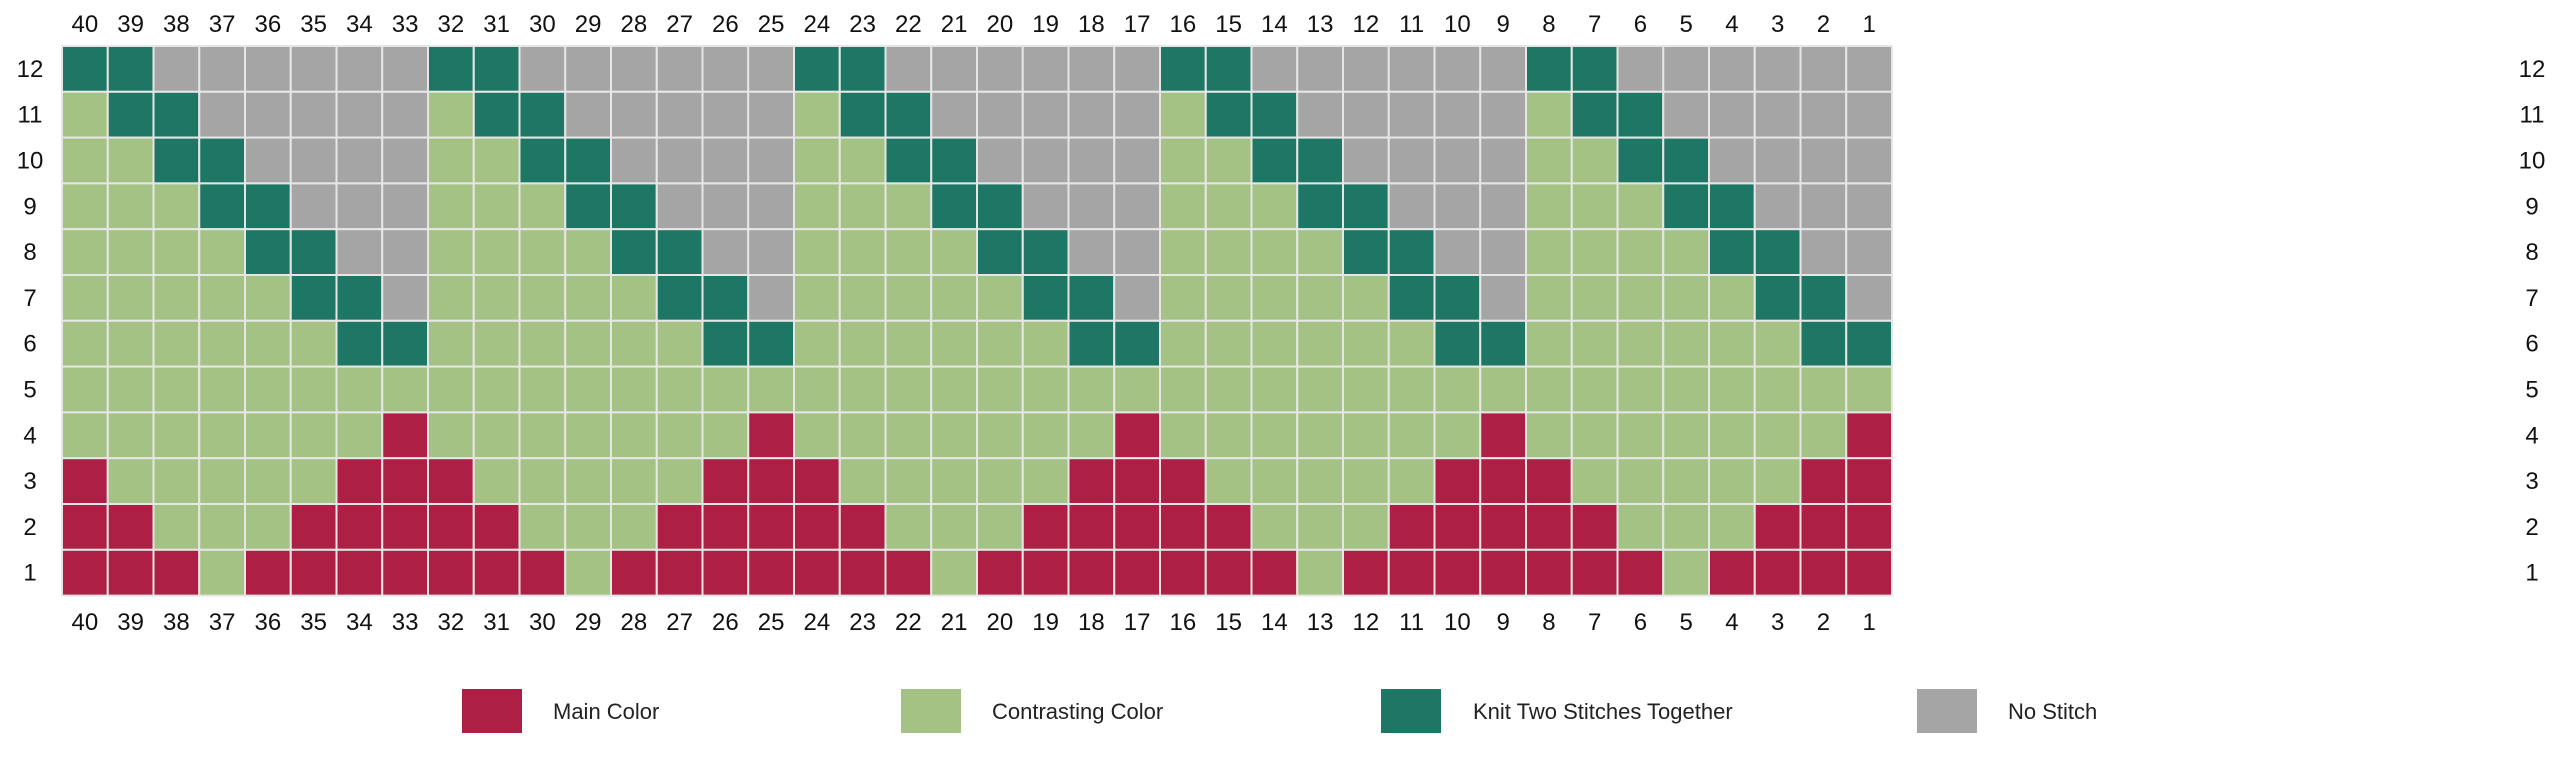 This screenshot has width=2560, height=770. Describe the element at coordinates (222, 24) in the screenshot. I see `column-number-top: 37` at that location.